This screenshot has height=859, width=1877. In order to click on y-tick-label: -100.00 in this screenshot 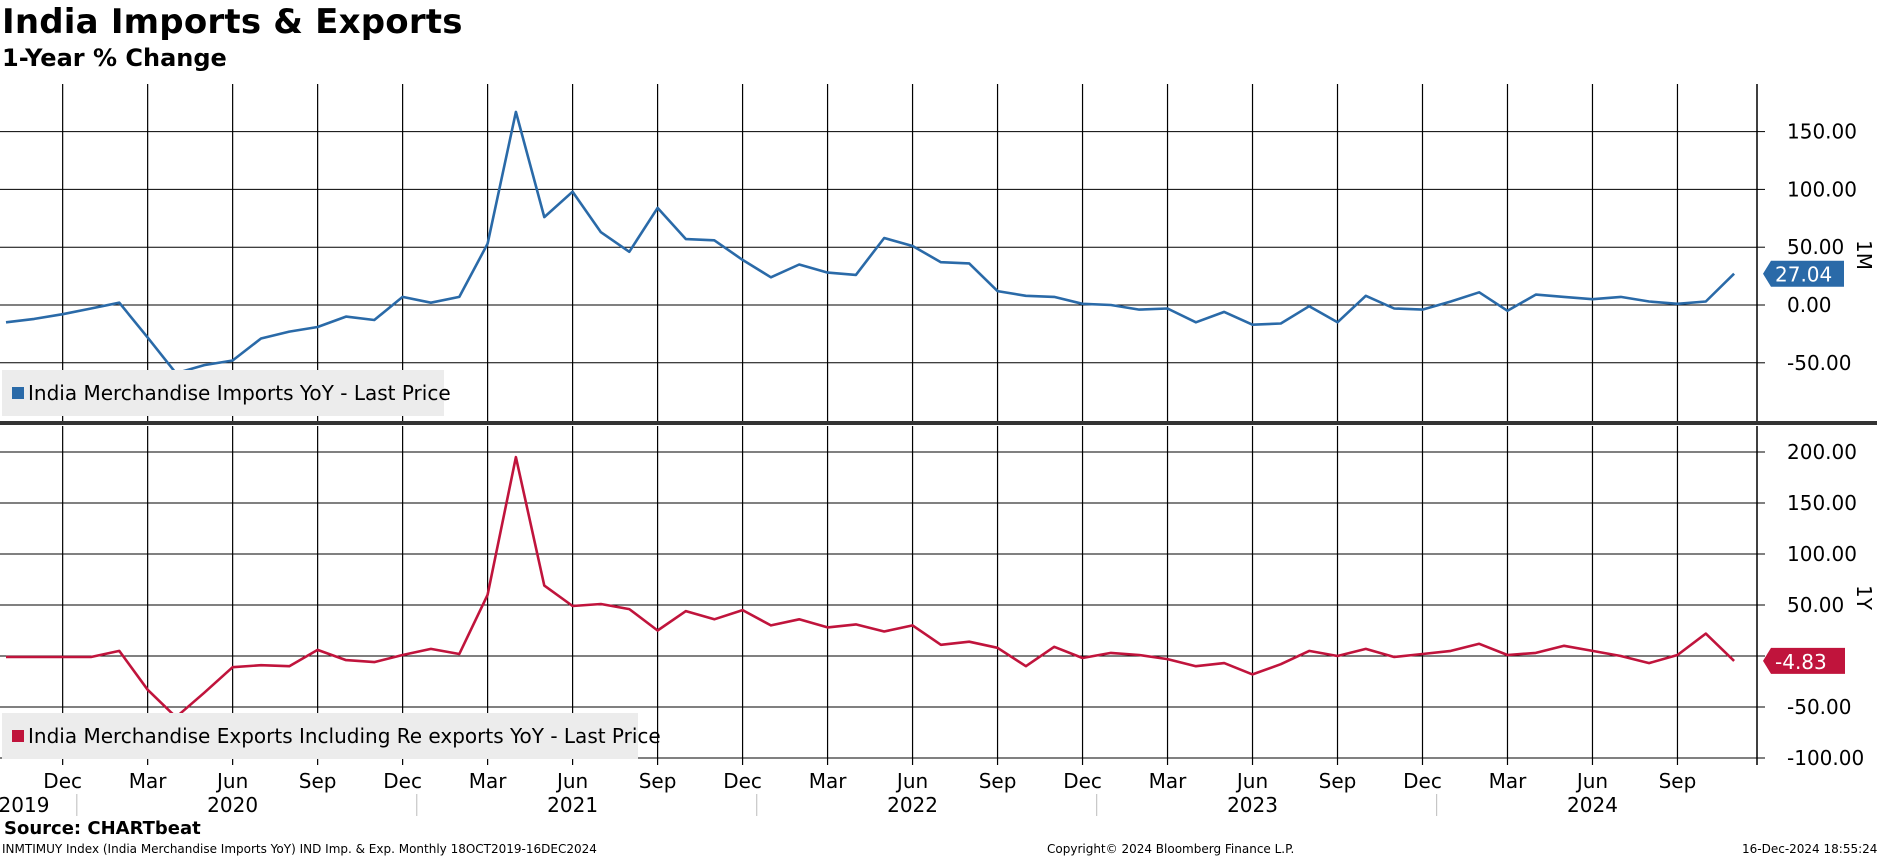, I will do `click(1825, 758)`.